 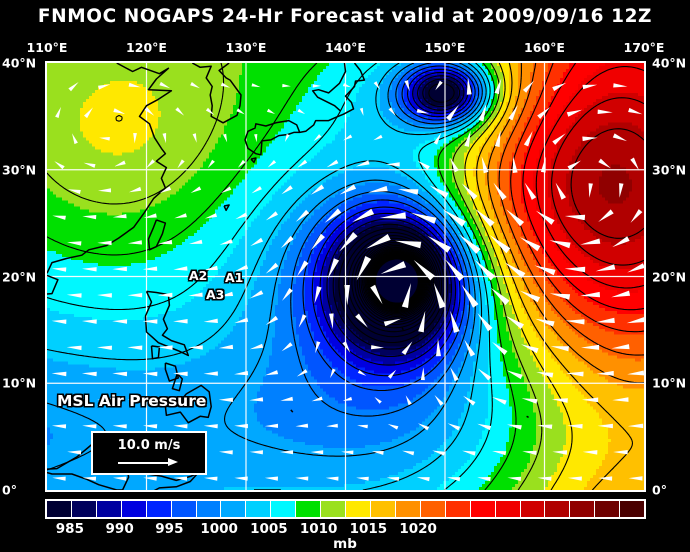 What do you see at coordinates (47, 47) in the screenshot?
I see `longitude-tick-110: 110°E` at bounding box center [47, 47].